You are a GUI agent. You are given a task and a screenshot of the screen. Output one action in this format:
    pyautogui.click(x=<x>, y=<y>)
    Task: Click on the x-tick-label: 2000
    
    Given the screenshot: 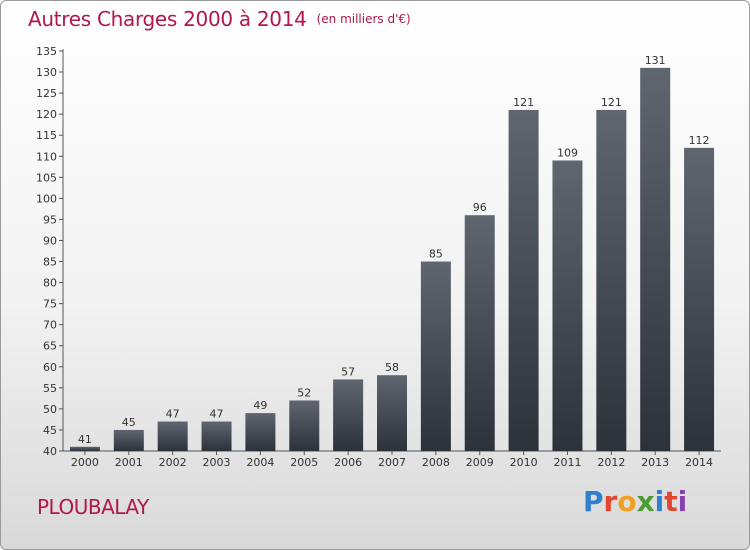 What is the action you would take?
    pyautogui.click(x=85, y=462)
    